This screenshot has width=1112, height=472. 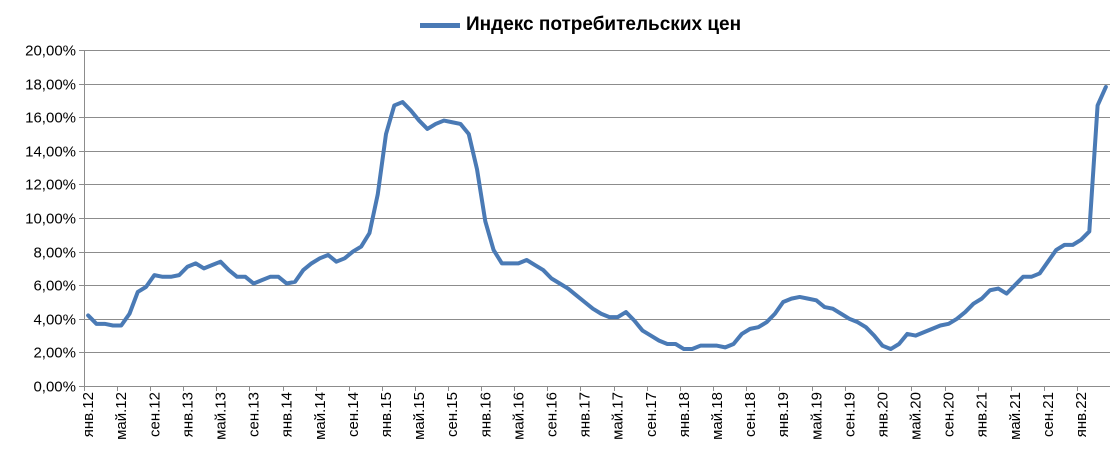 I want to click on x-tick-label: сен.20, so click(x=949, y=414).